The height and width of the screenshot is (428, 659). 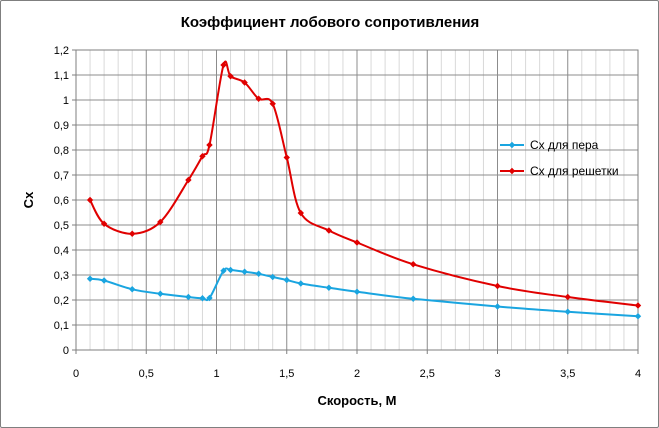 What do you see at coordinates (427, 374) in the screenshot?
I see `x-tick-label: 2,5` at bounding box center [427, 374].